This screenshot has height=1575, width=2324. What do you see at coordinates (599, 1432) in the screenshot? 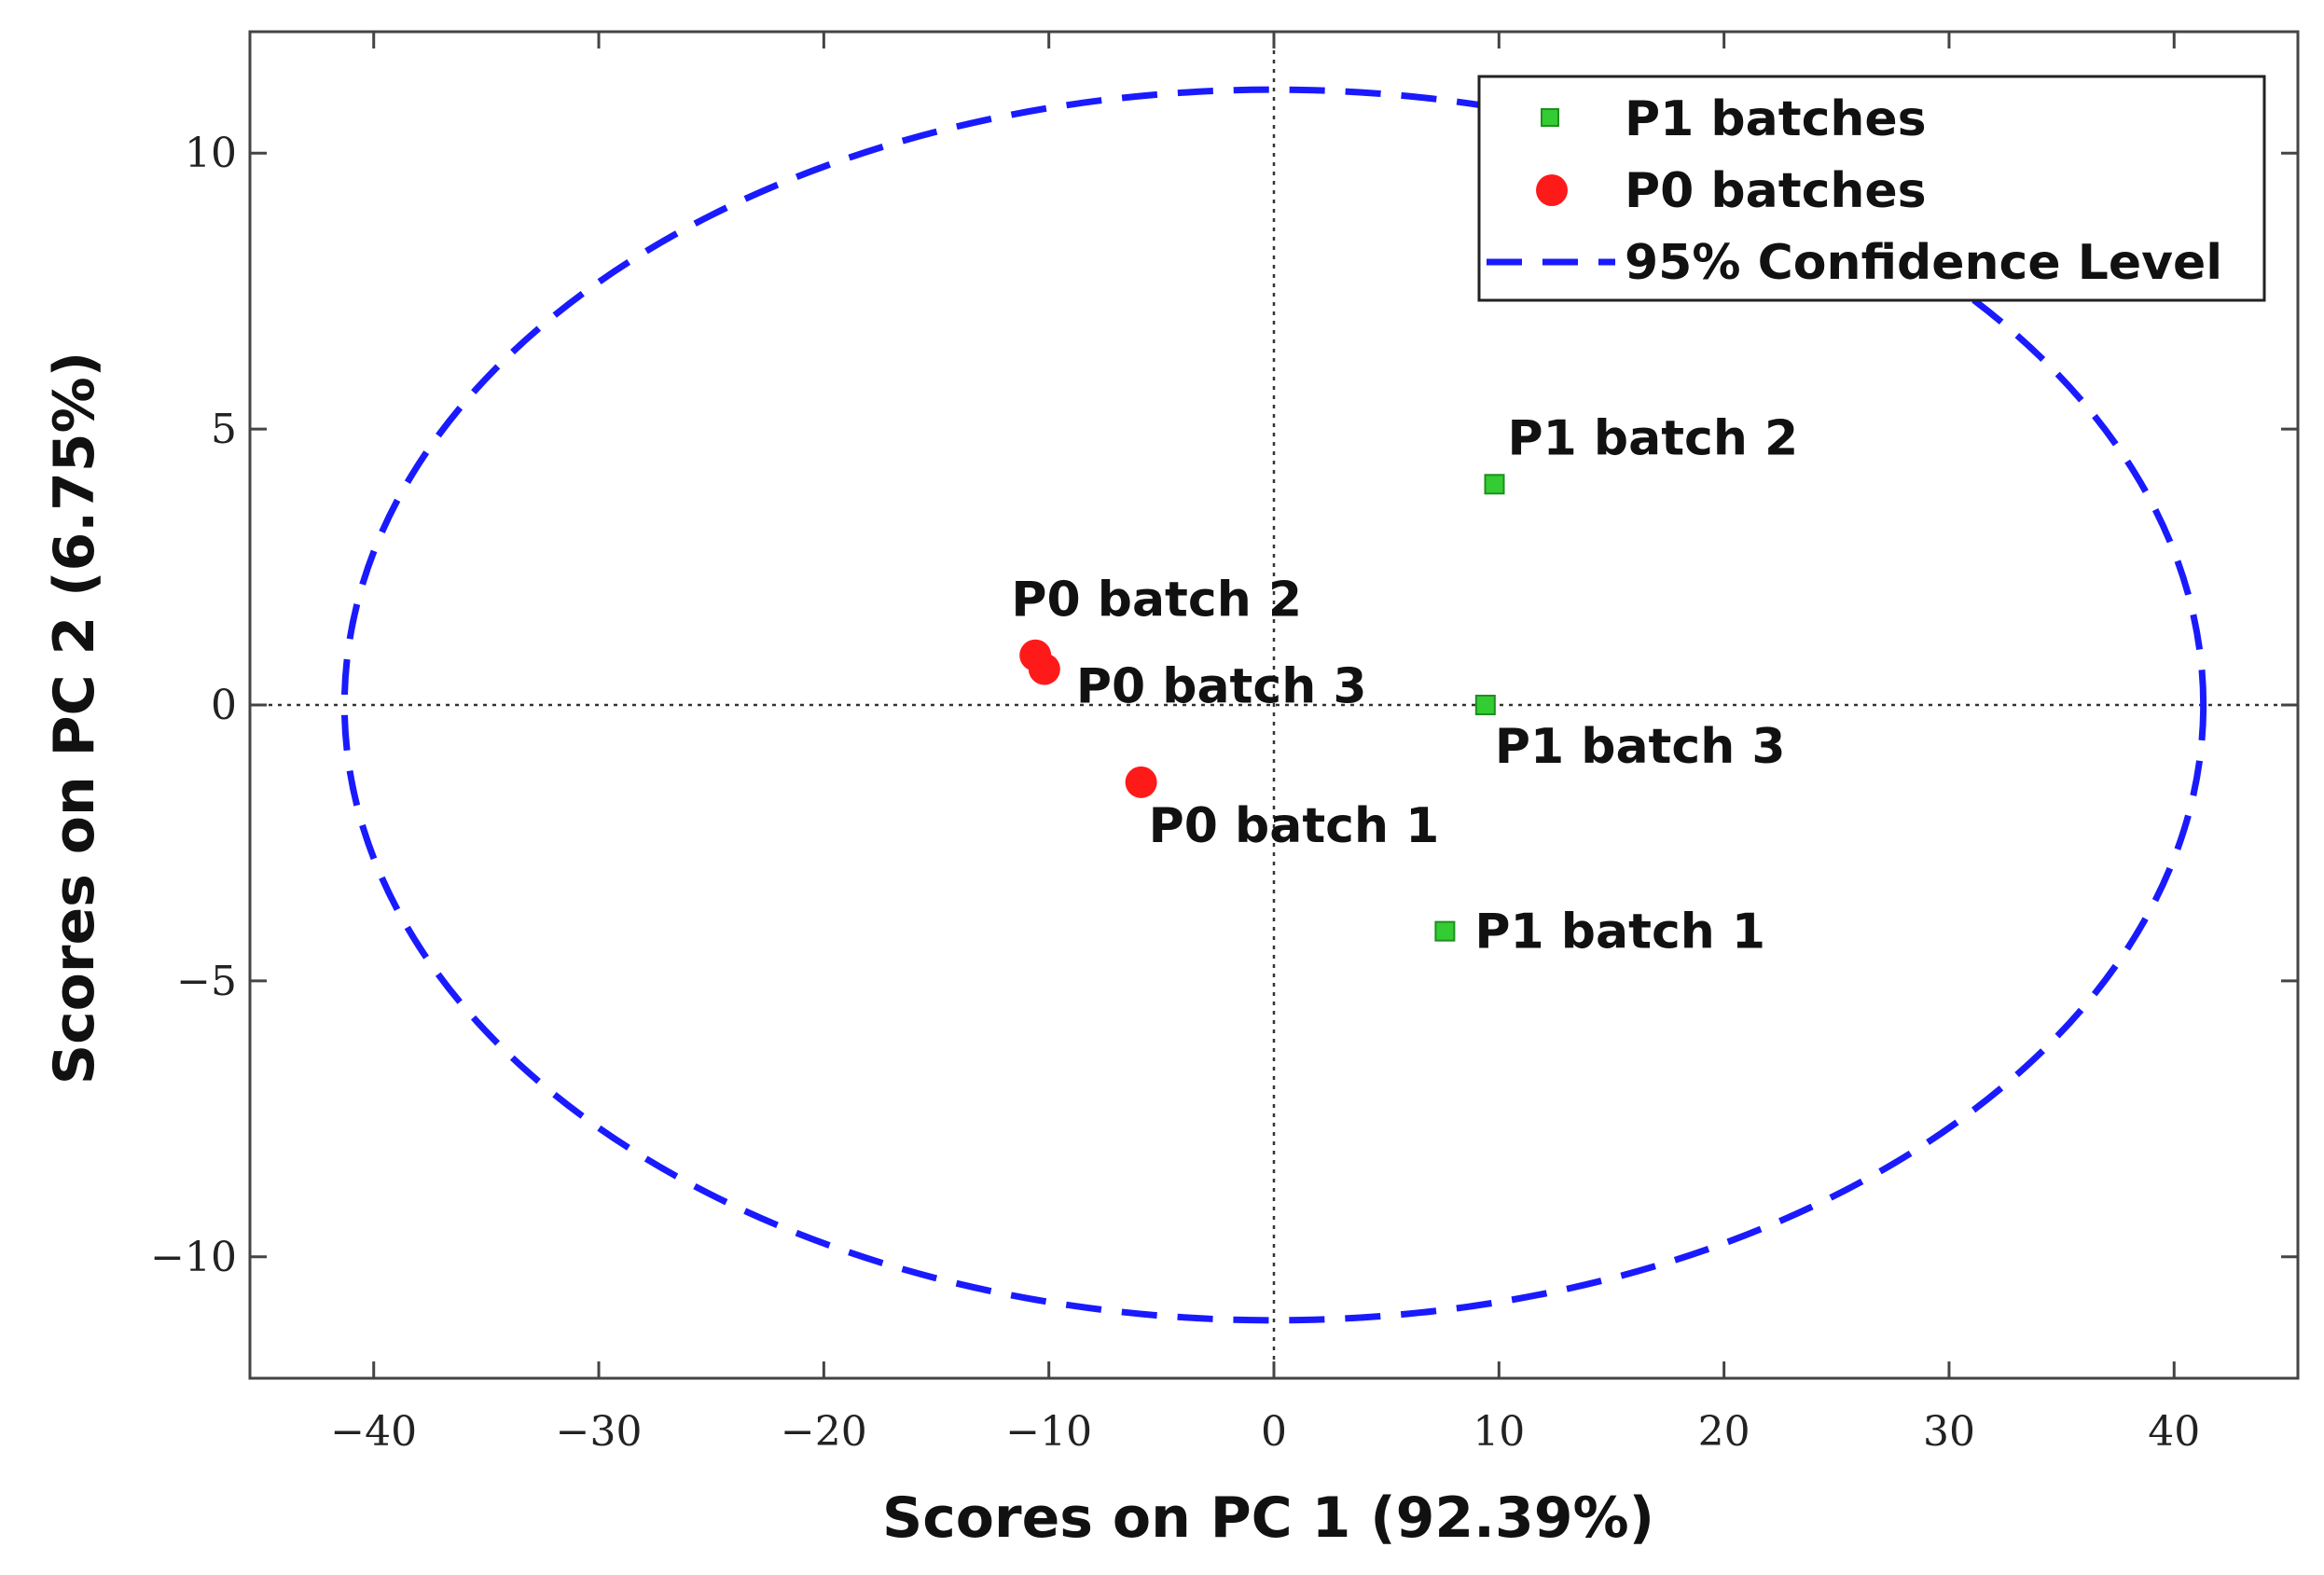
I see `x-tick-label: −30` at bounding box center [599, 1432].